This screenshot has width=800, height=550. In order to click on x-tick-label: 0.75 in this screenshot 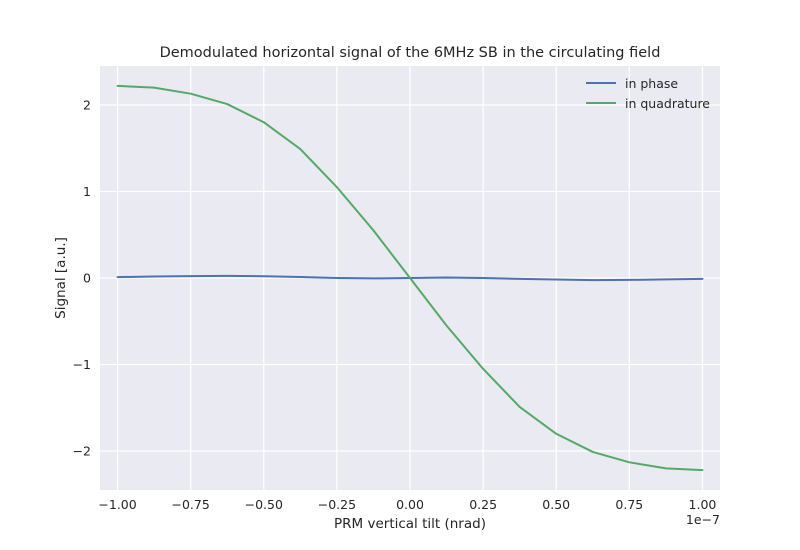, I will do `click(629, 504)`.